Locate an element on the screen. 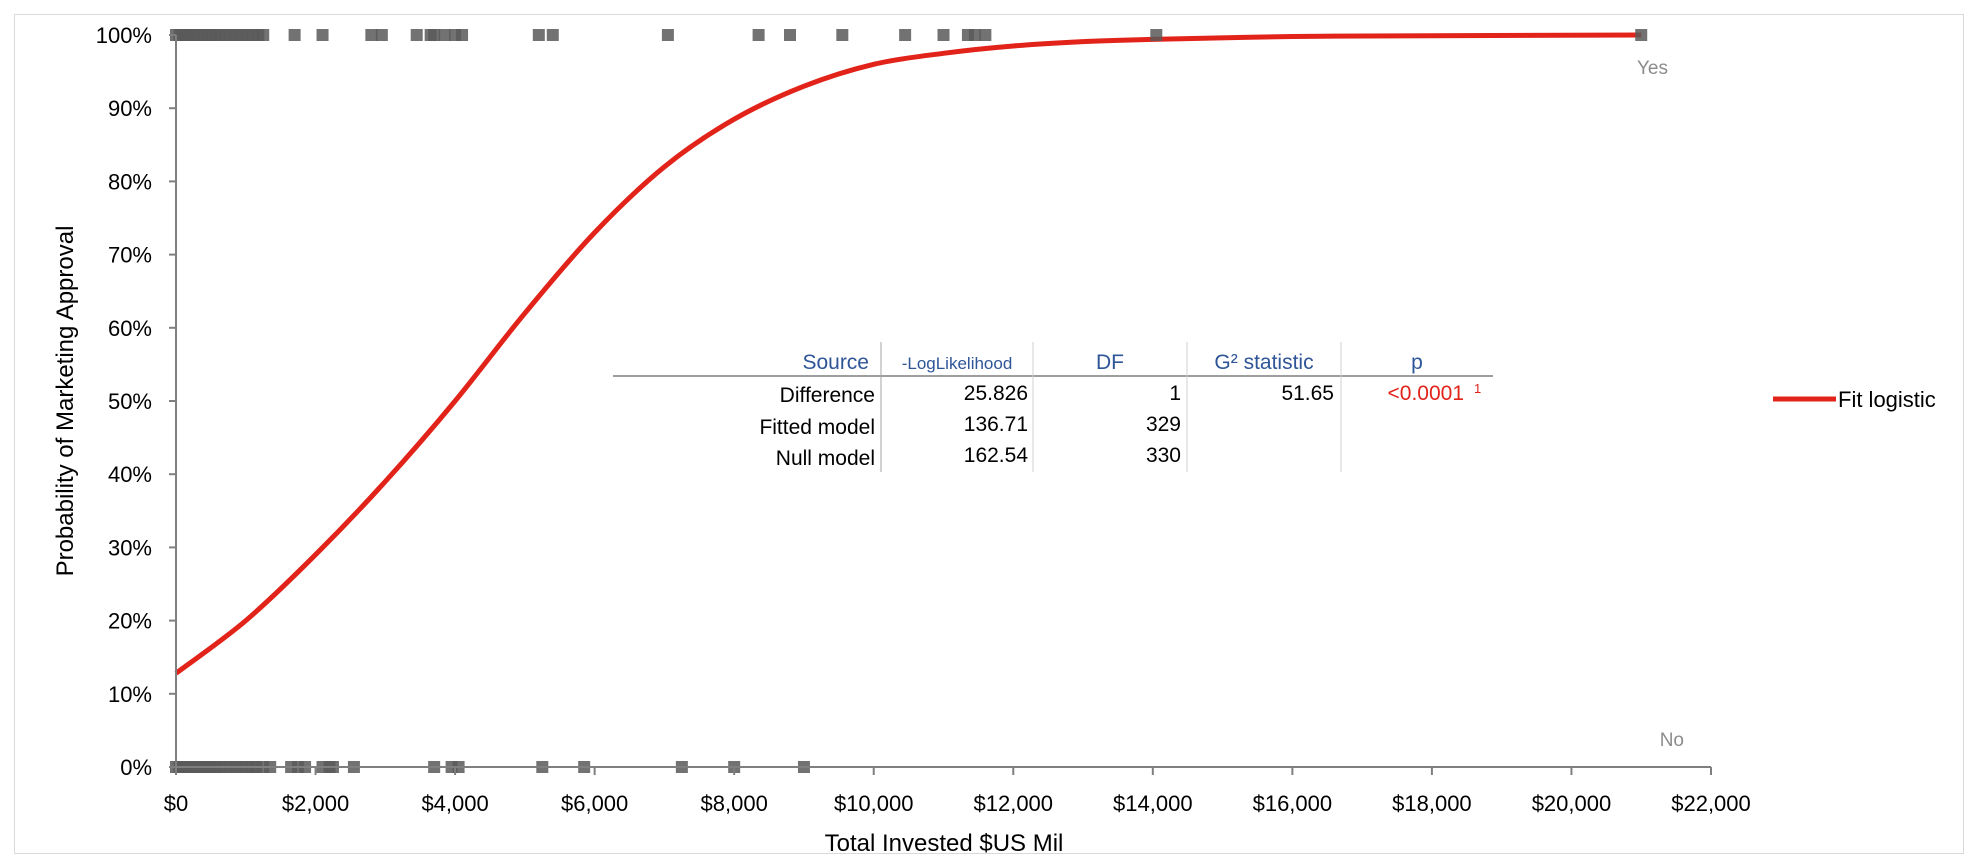 The image size is (1971, 860). x-tick-label: $0 is located at coordinates (176, 803).